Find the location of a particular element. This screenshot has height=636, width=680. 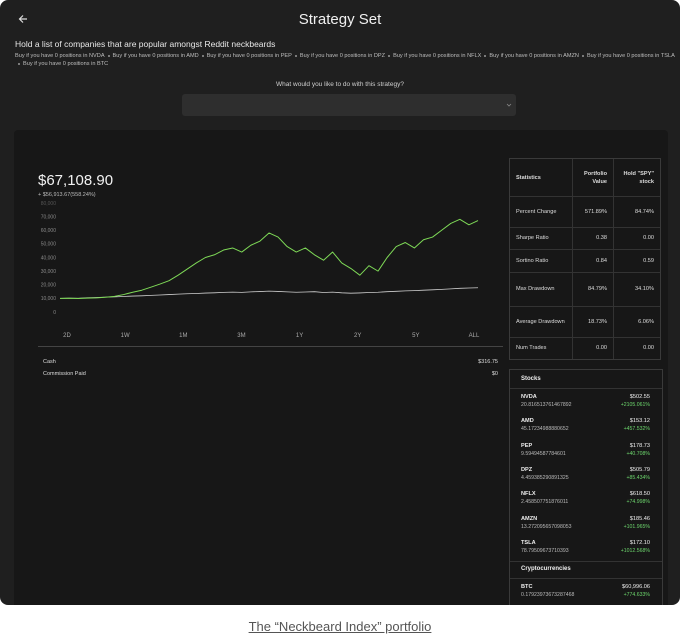

period-button: 1Y is located at coordinates (299, 336).